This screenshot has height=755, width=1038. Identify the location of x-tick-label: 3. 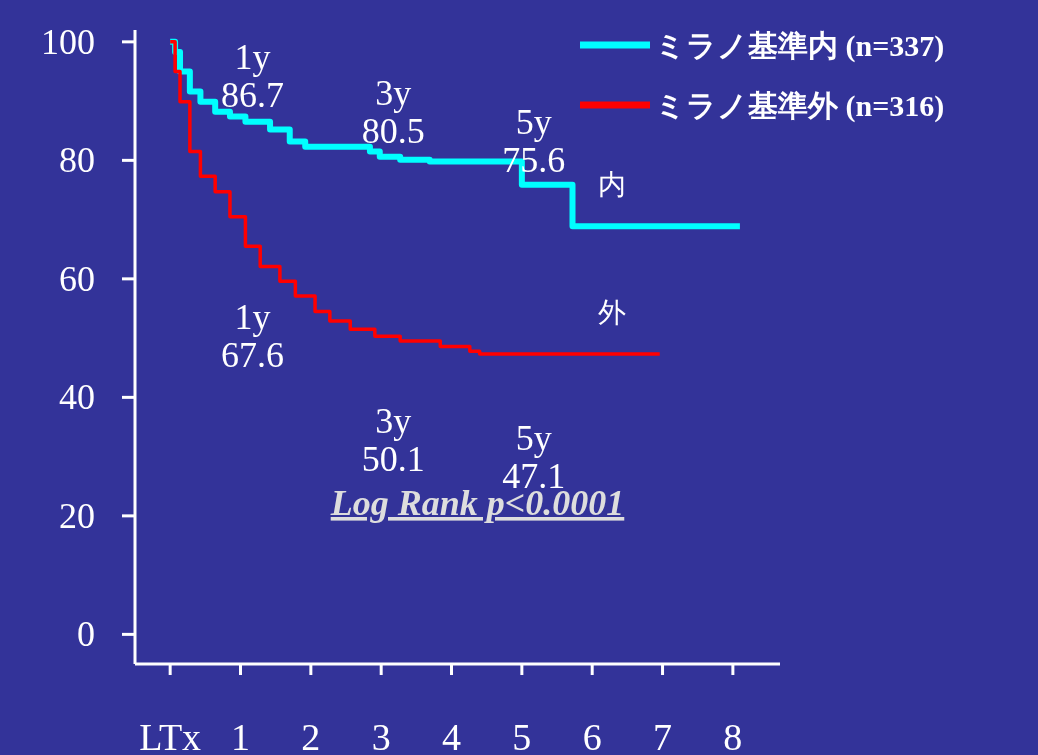
(381, 735).